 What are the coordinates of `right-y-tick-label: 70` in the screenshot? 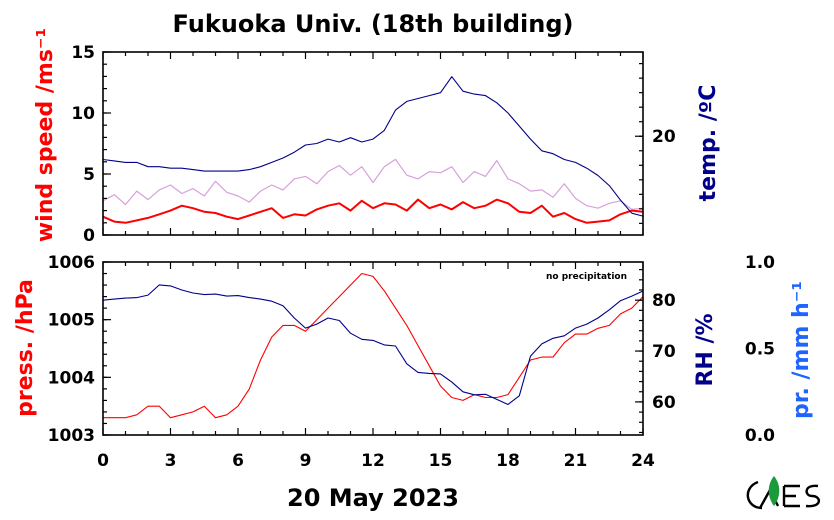 It's located at (664, 352).